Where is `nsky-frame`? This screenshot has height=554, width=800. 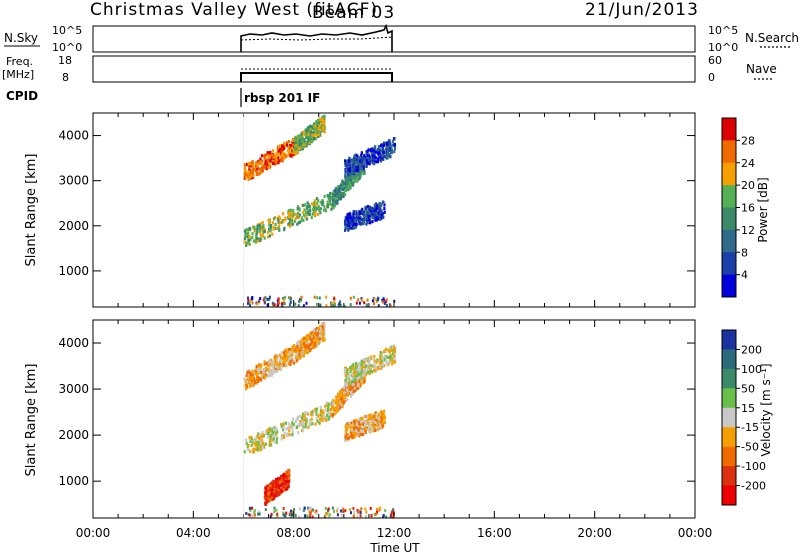
nsky-frame is located at coordinates (394, 39).